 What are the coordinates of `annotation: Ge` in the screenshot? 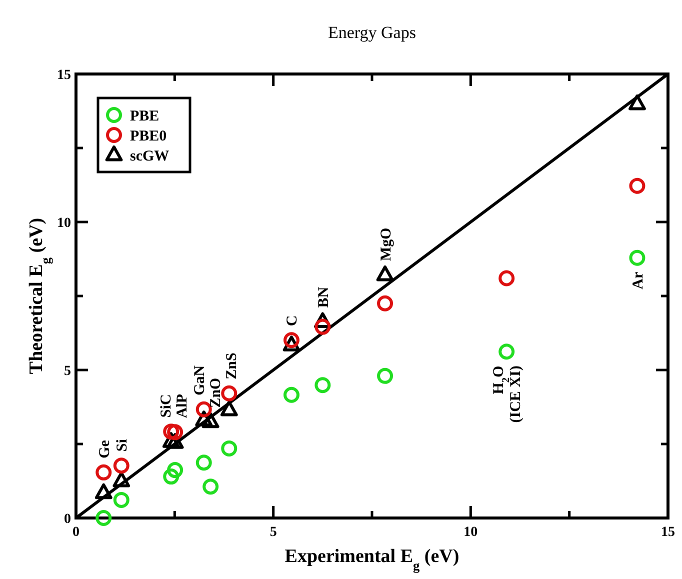 It's located at (104, 449).